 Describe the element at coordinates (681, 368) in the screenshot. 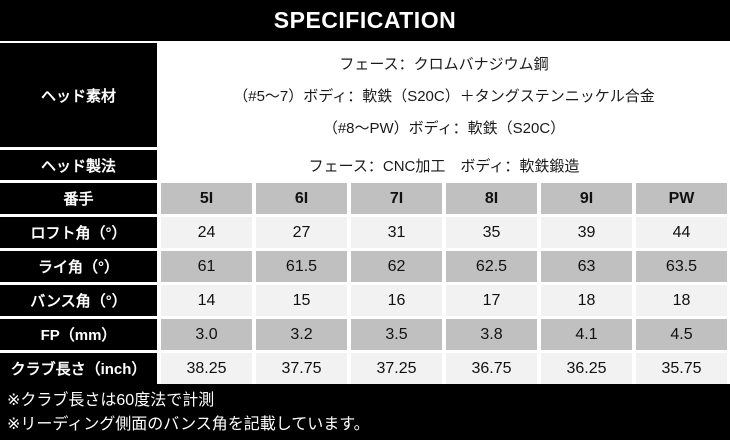

I see `club-length-value: 35.75` at that location.